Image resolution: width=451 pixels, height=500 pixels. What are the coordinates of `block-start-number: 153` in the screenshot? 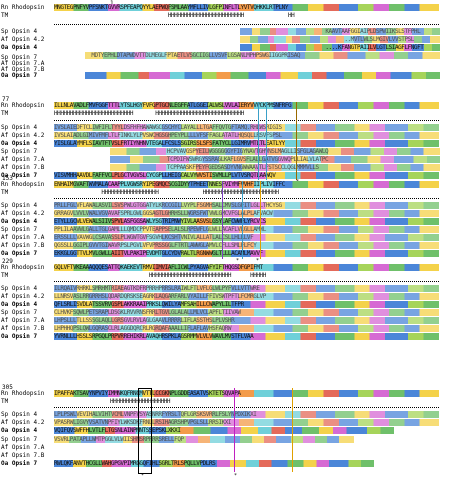 It's located at (7, 178).